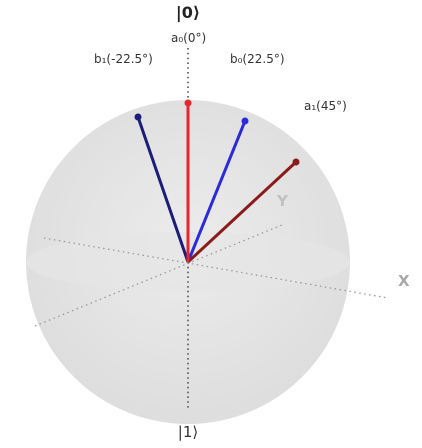 The width and height of the screenshot is (422, 448). What do you see at coordinates (162, 188) in the screenshot?
I see `vector-b1` at bounding box center [162, 188].